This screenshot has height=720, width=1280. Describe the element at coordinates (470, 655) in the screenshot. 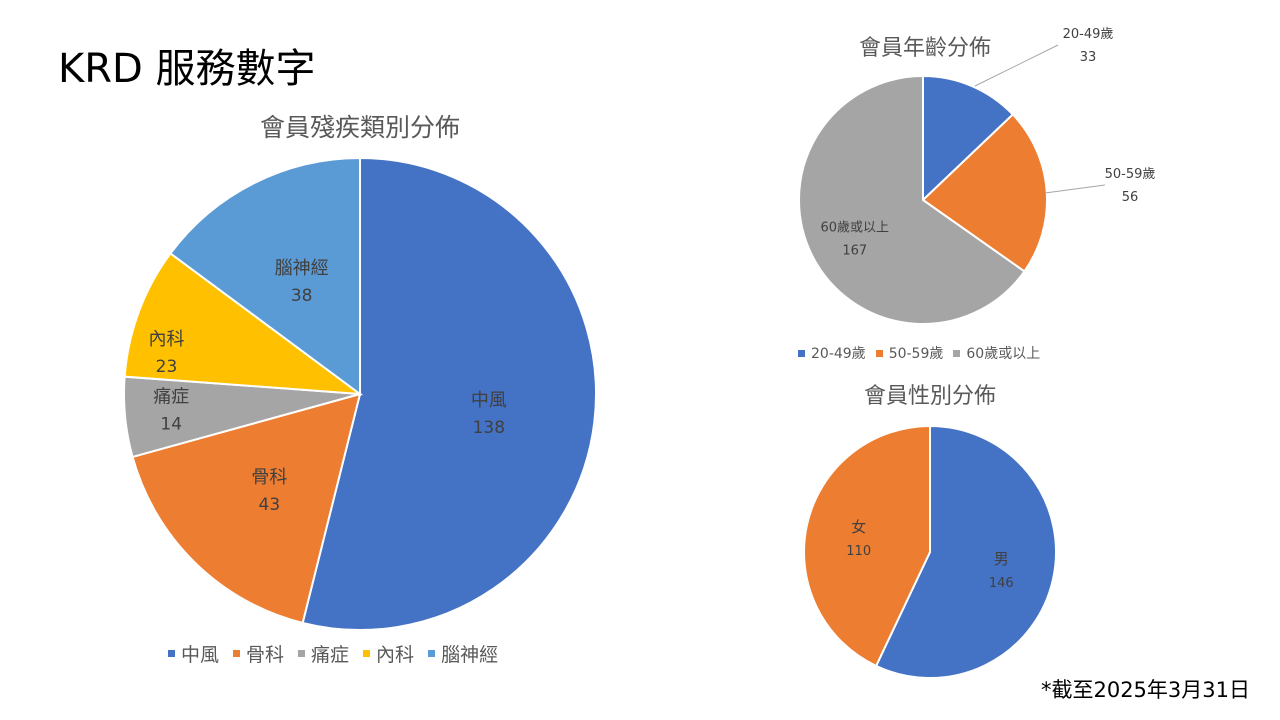

I see `disability-legend-label-4: 腦神經` at that location.